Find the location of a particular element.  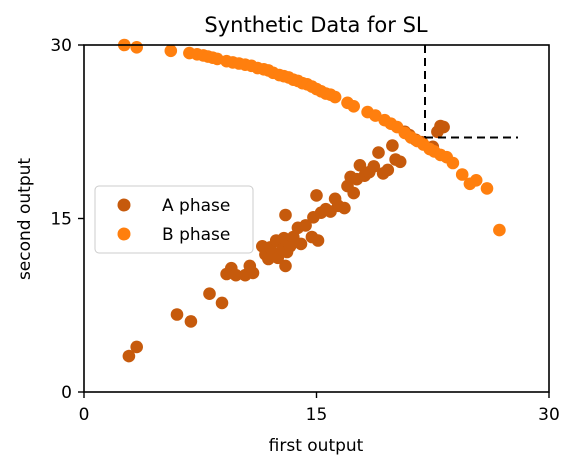

x-tick-label: 15 is located at coordinates (317, 415).